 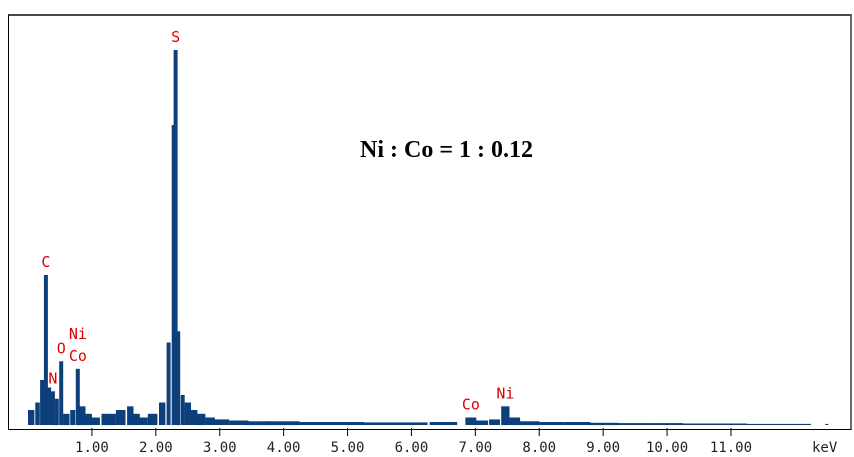 What do you see at coordinates (505, 393) in the screenshot?
I see `peak-label-ni: Ni` at bounding box center [505, 393].